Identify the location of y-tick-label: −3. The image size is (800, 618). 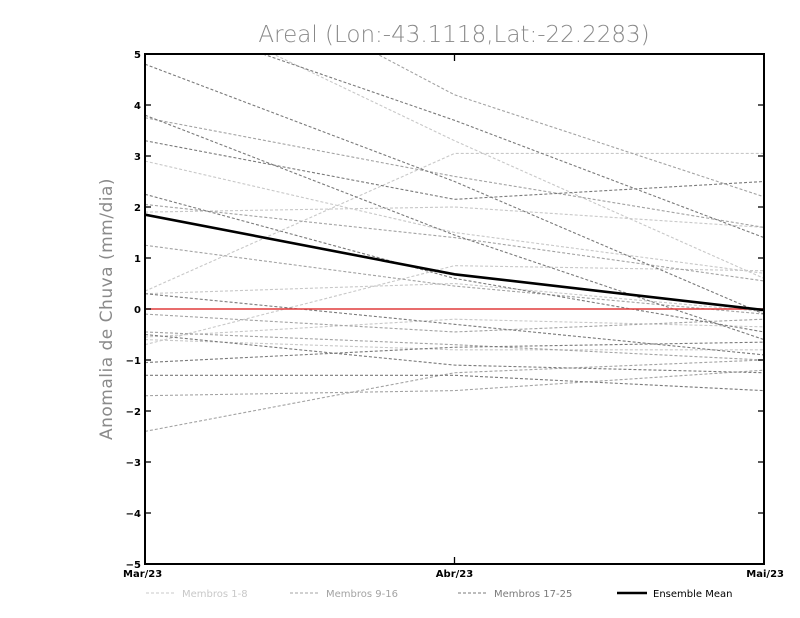
(133, 463).